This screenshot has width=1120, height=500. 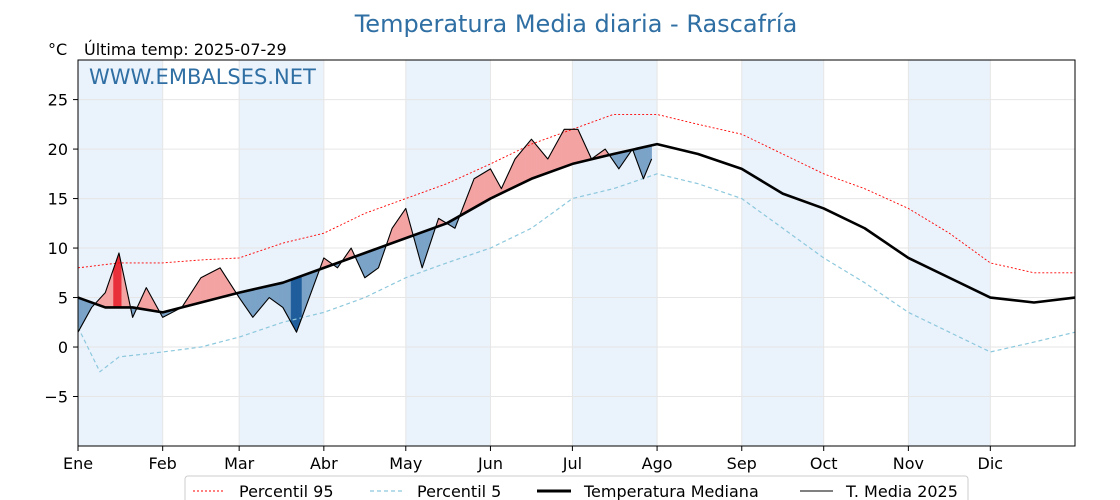 I want to click on month-band-Nov, so click(x=949, y=253).